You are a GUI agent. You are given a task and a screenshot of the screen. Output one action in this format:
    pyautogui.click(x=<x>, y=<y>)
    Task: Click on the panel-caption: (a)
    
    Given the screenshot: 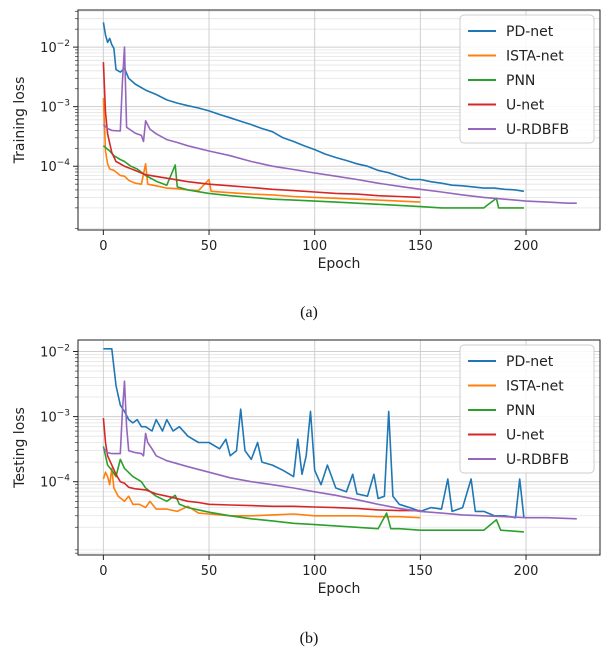 What is the action you would take?
    pyautogui.click(x=309, y=312)
    